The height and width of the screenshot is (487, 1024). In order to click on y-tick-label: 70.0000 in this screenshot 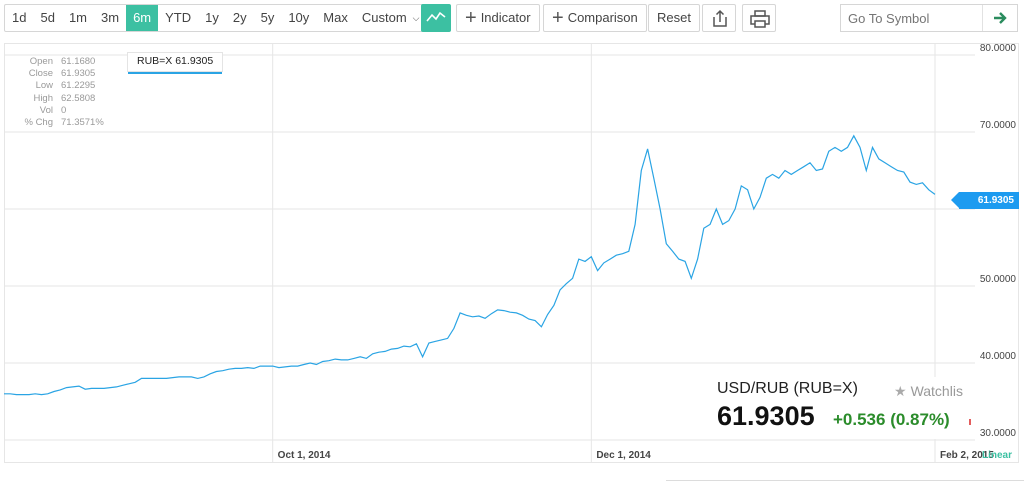, I will do `click(998, 125)`.